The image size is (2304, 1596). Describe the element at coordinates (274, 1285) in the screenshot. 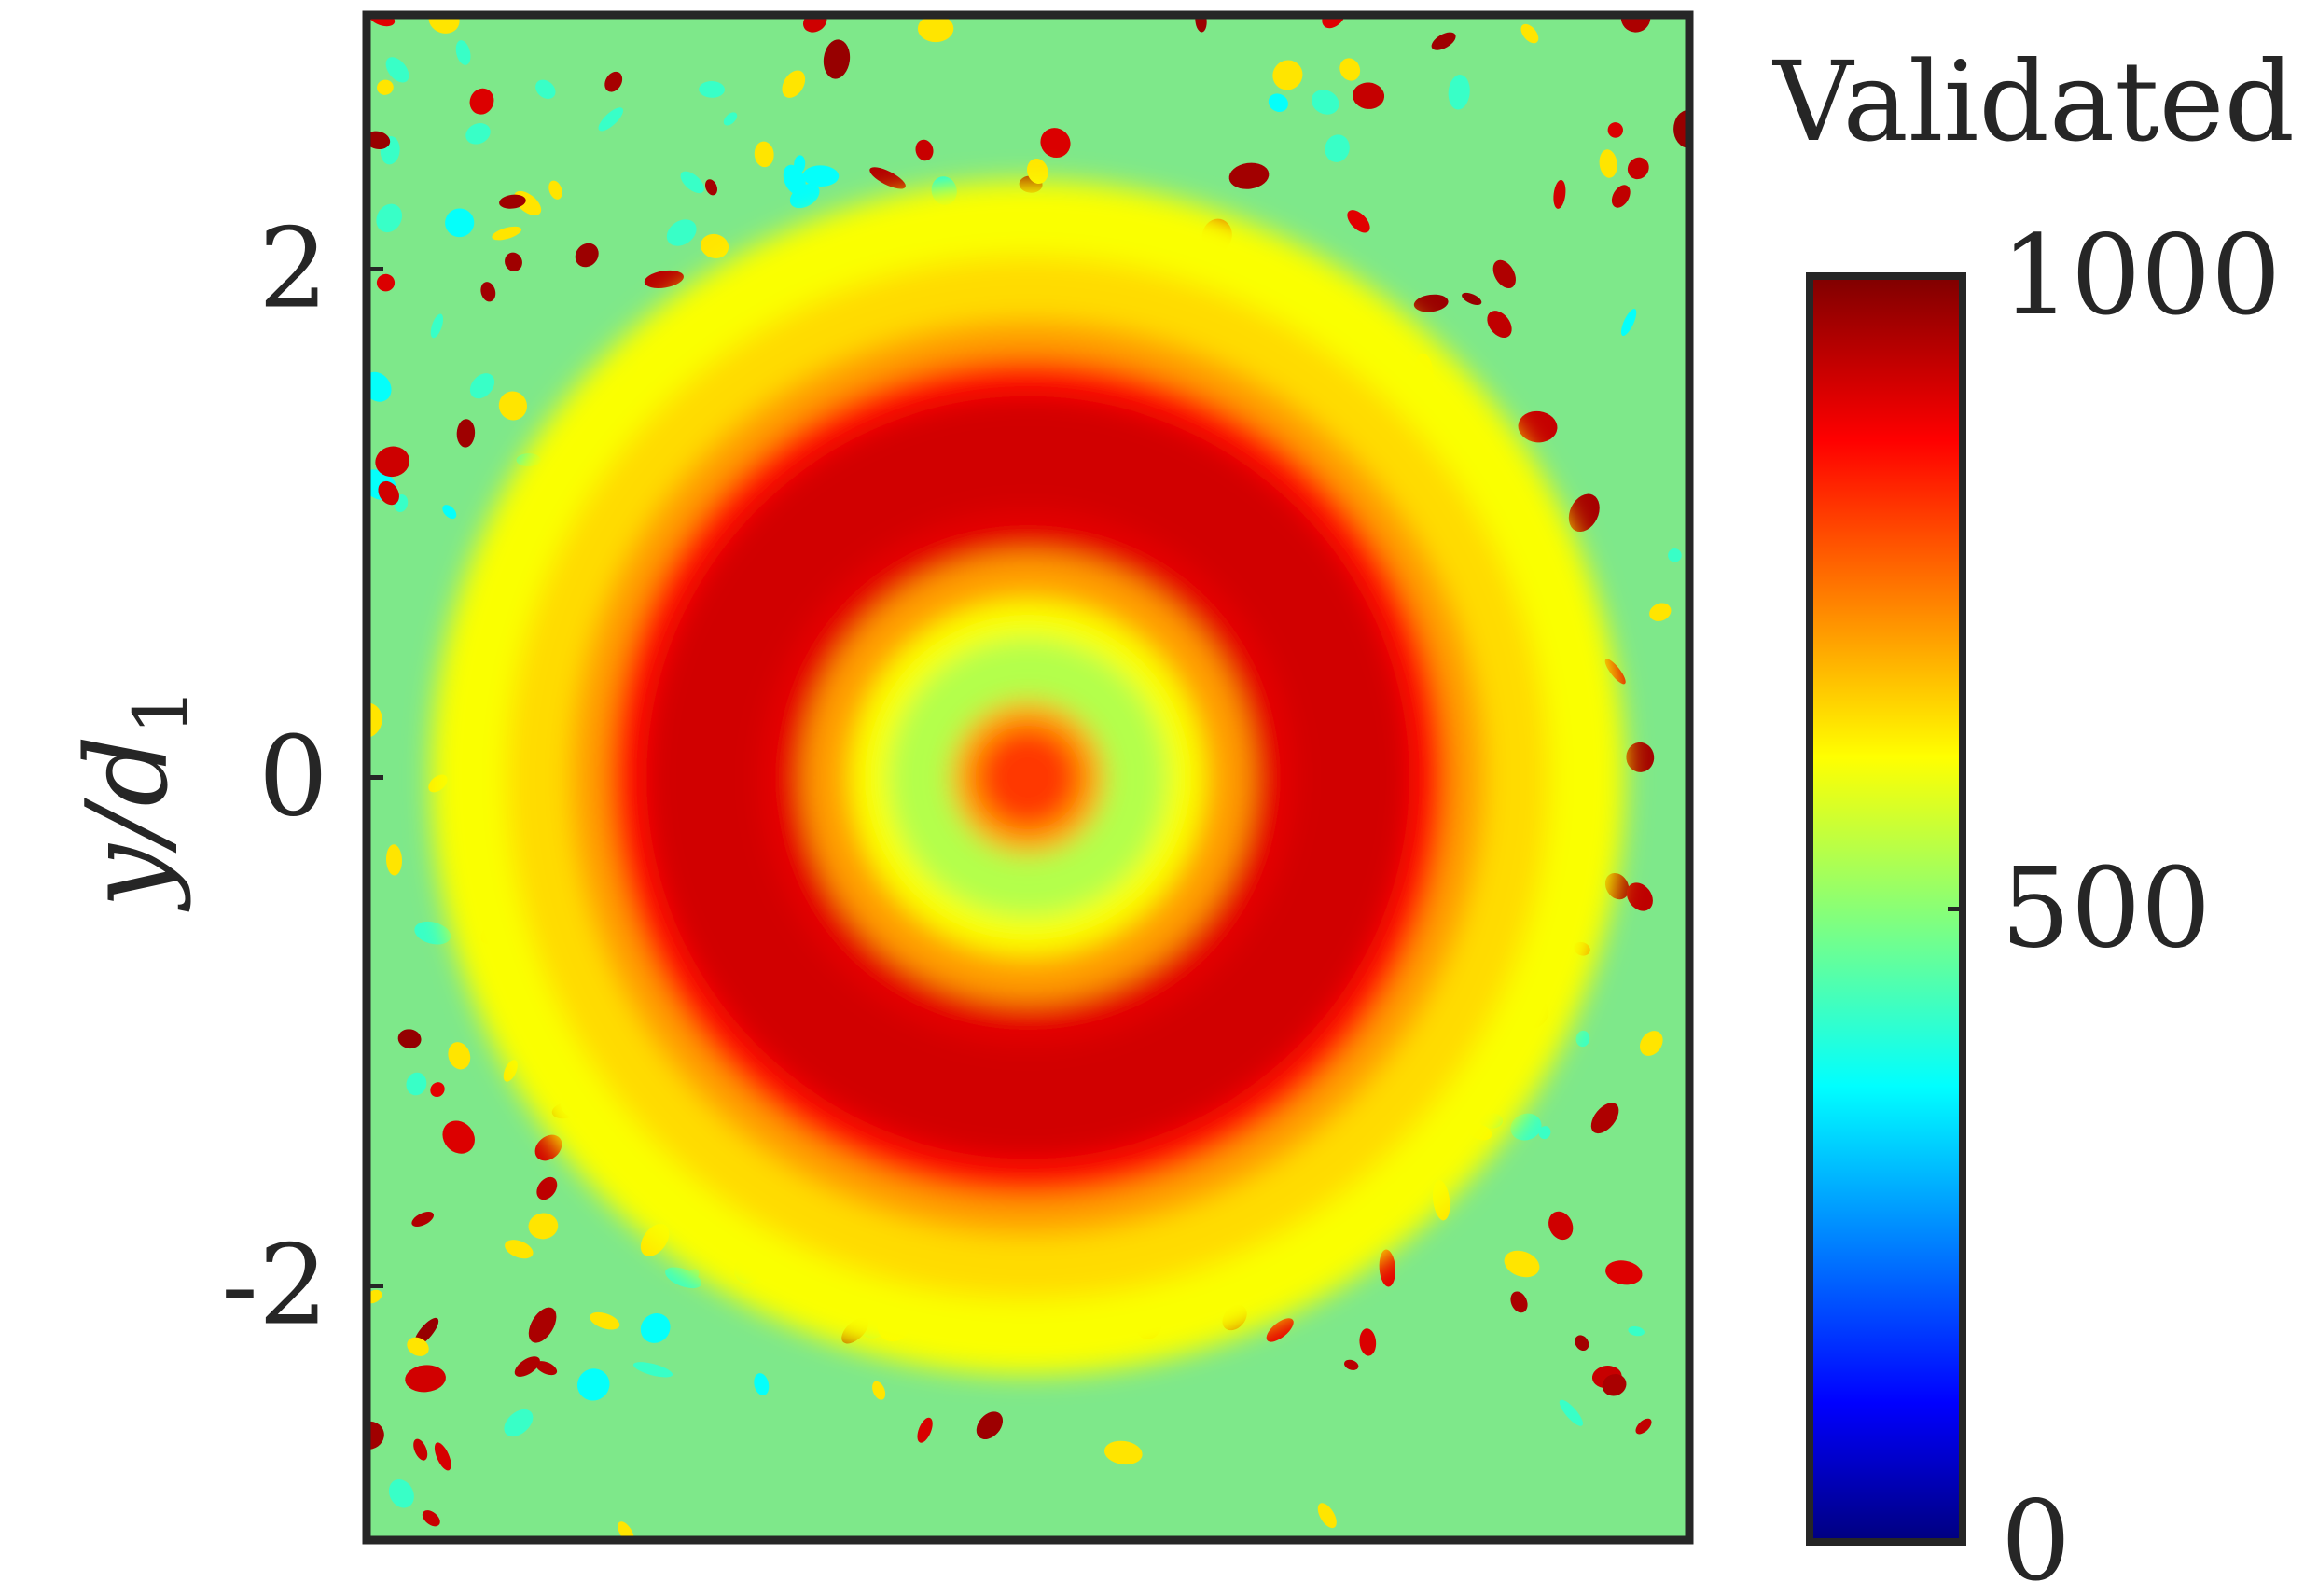

I see `y-tick-label-0: -2` at that location.